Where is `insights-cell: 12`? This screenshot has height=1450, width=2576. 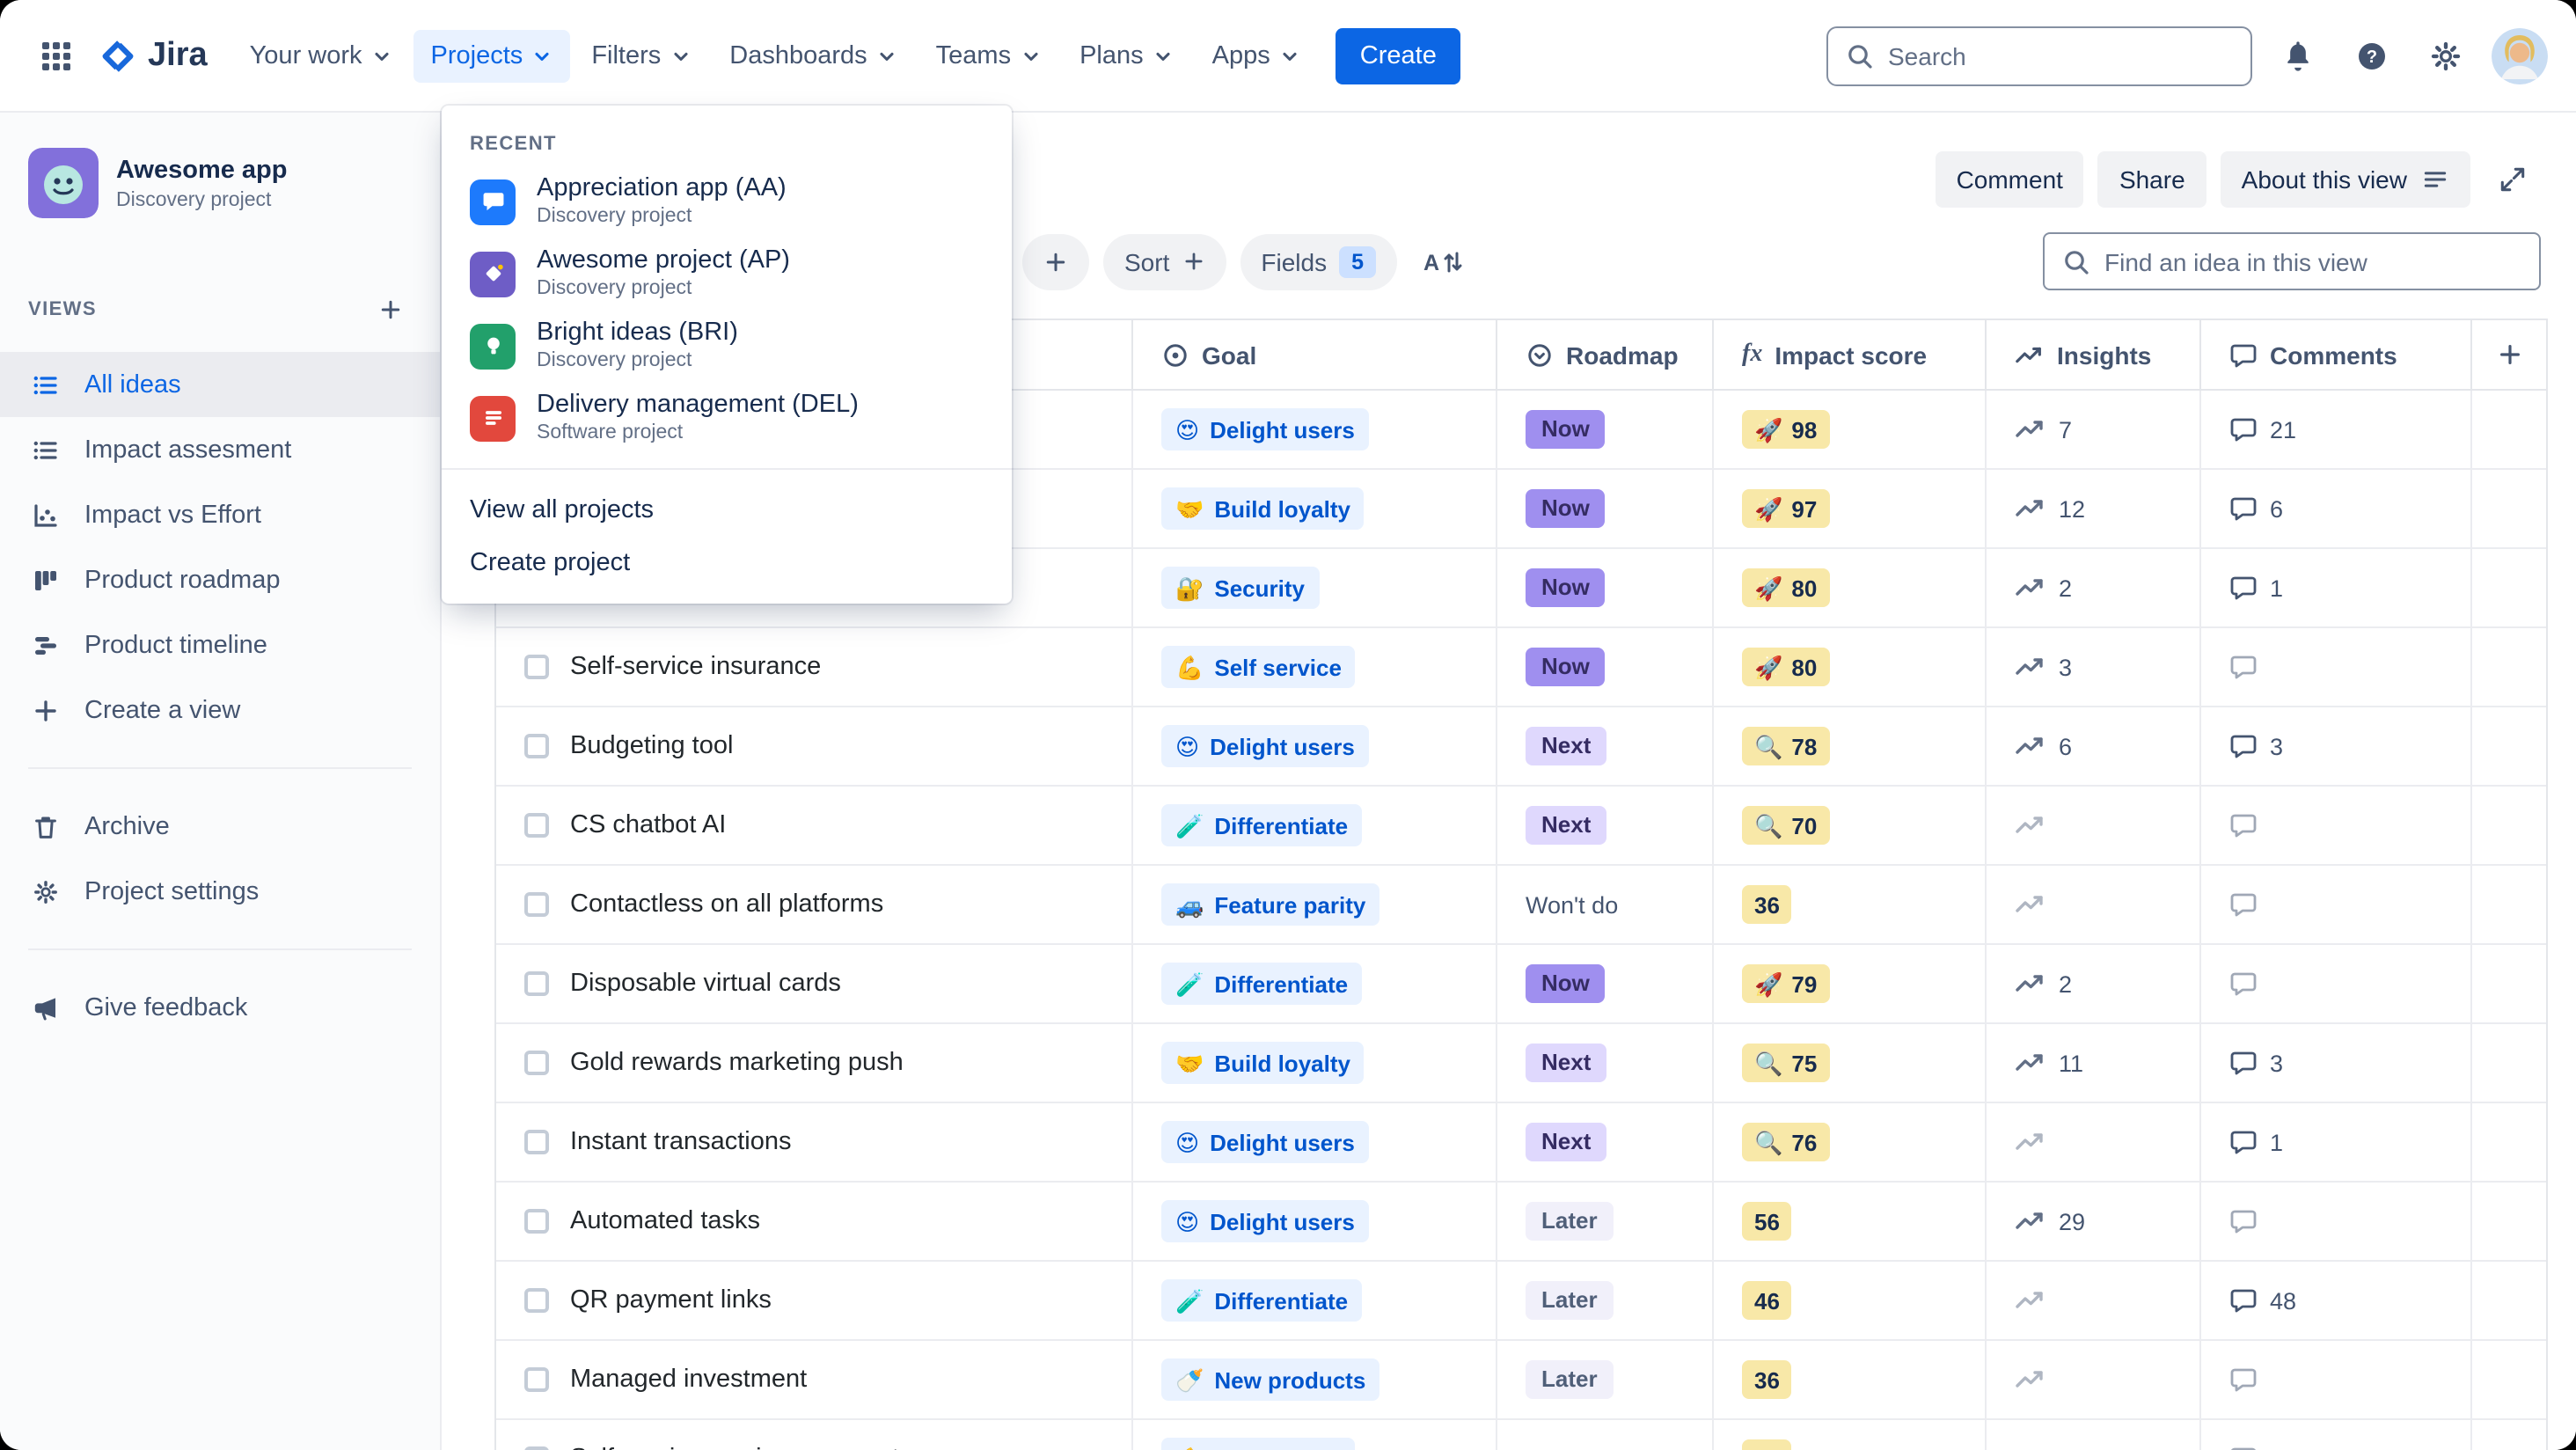 insights-cell: 12 is located at coordinates (2094, 510).